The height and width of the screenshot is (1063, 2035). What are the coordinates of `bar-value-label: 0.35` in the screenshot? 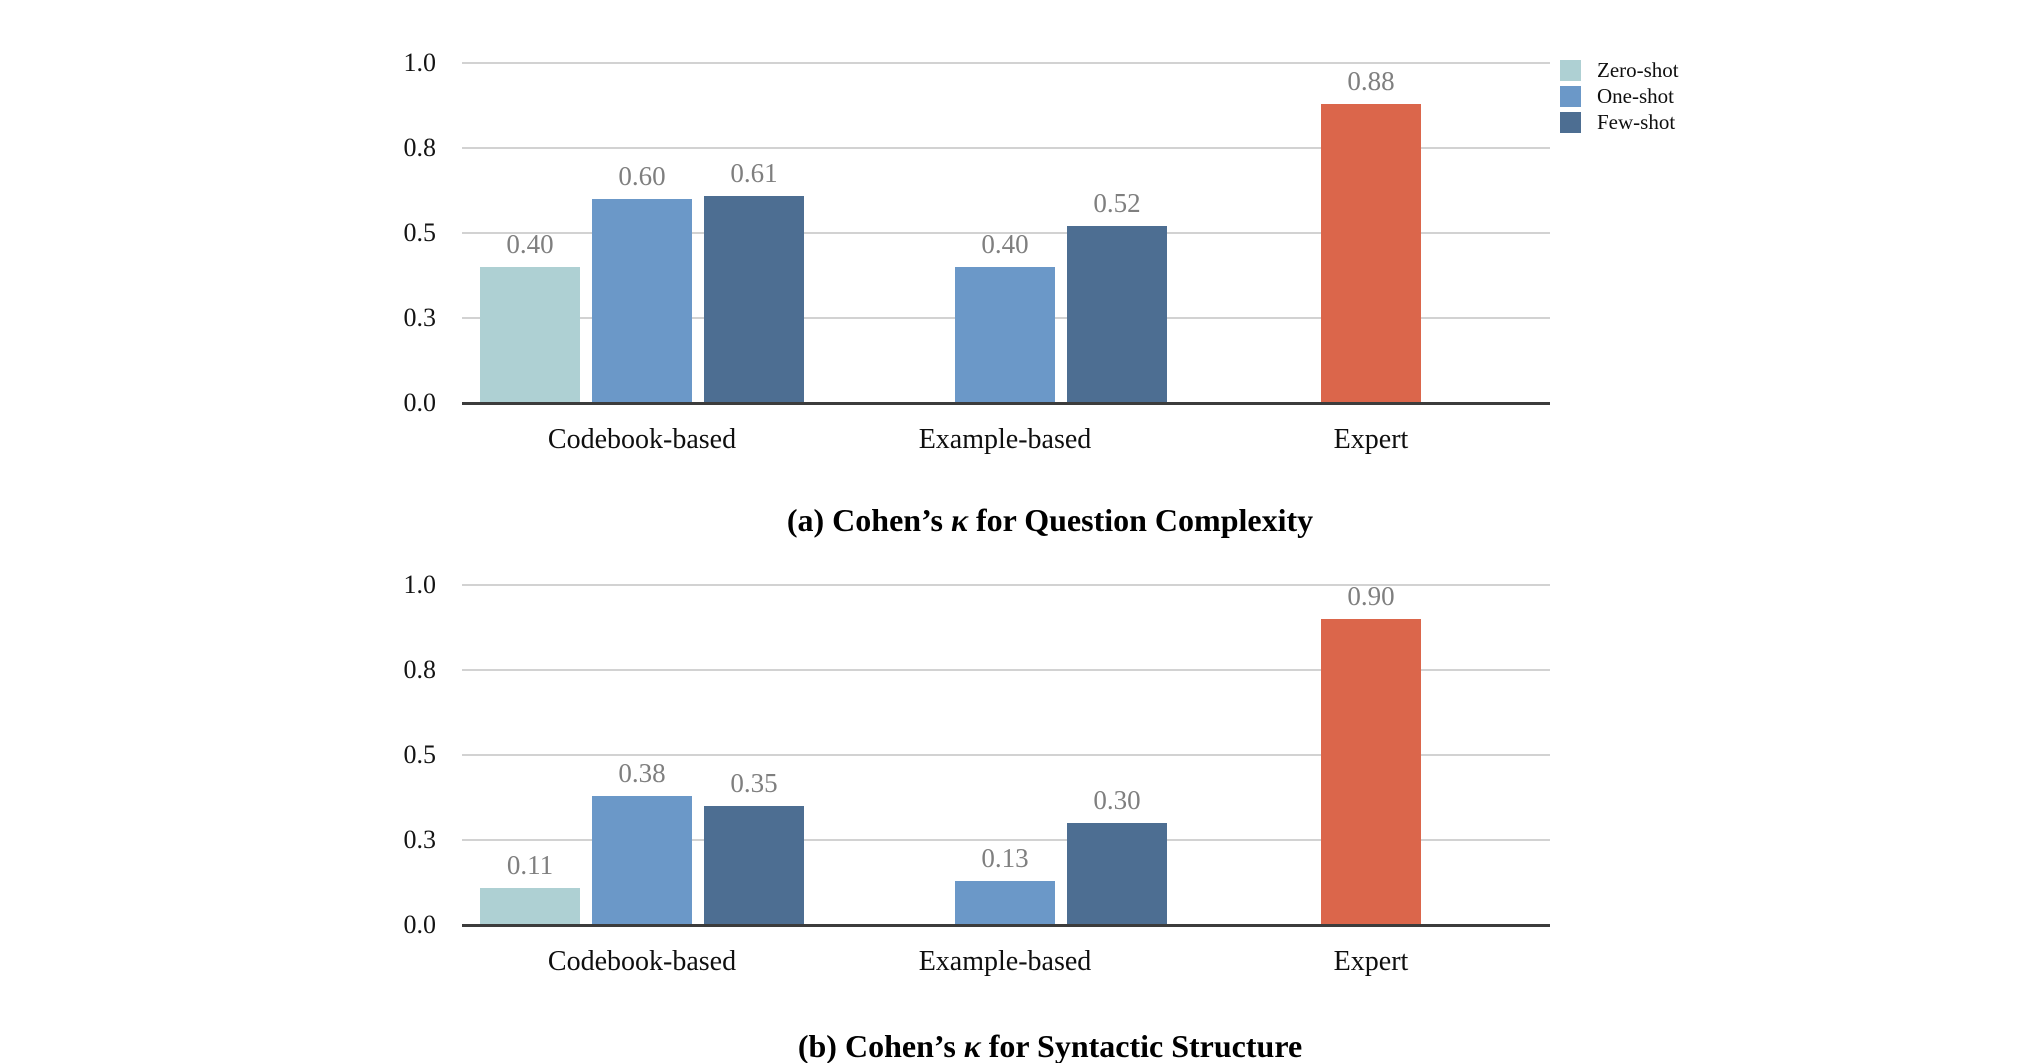 It's located at (754, 783).